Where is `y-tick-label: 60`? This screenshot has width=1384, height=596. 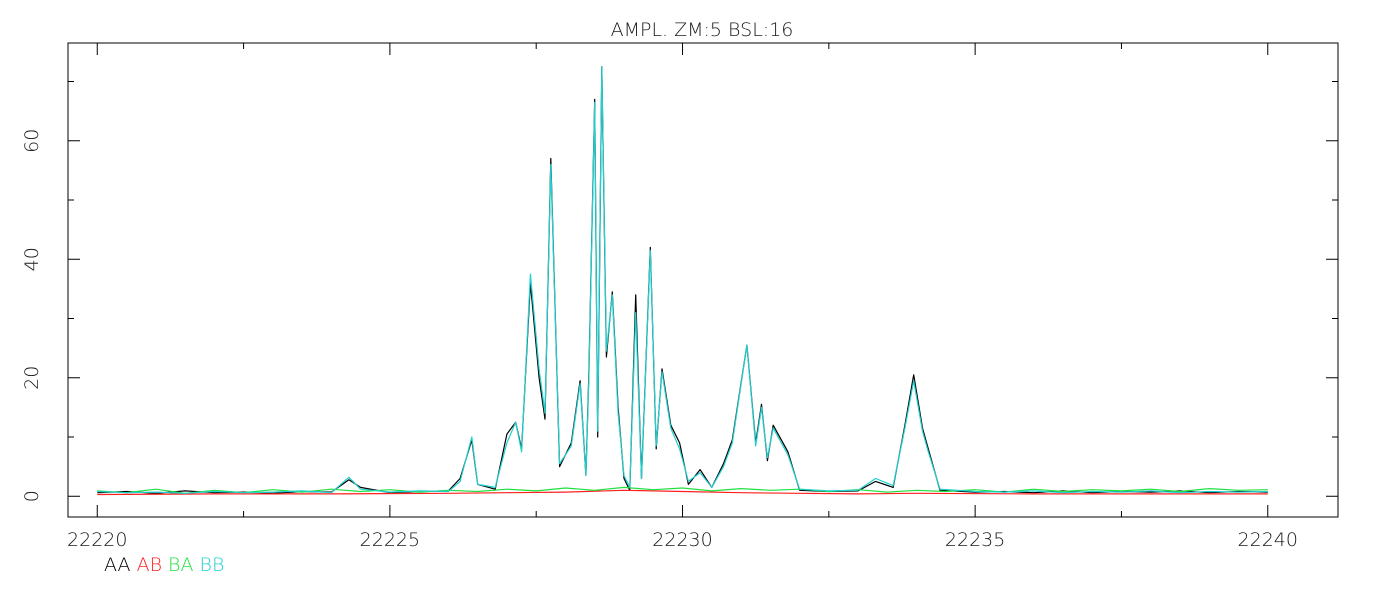 y-tick-label: 60 is located at coordinates (32, 141).